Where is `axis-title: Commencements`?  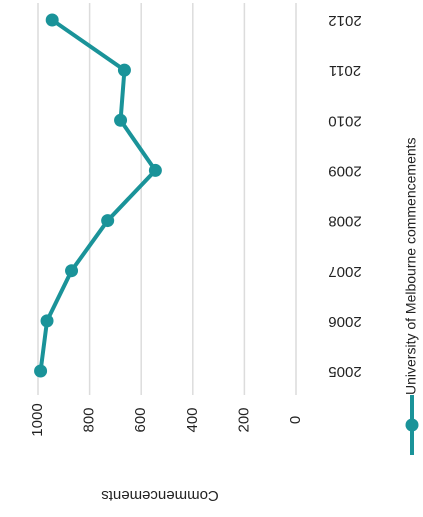
axis-title: Commencements is located at coordinates (160, 495).